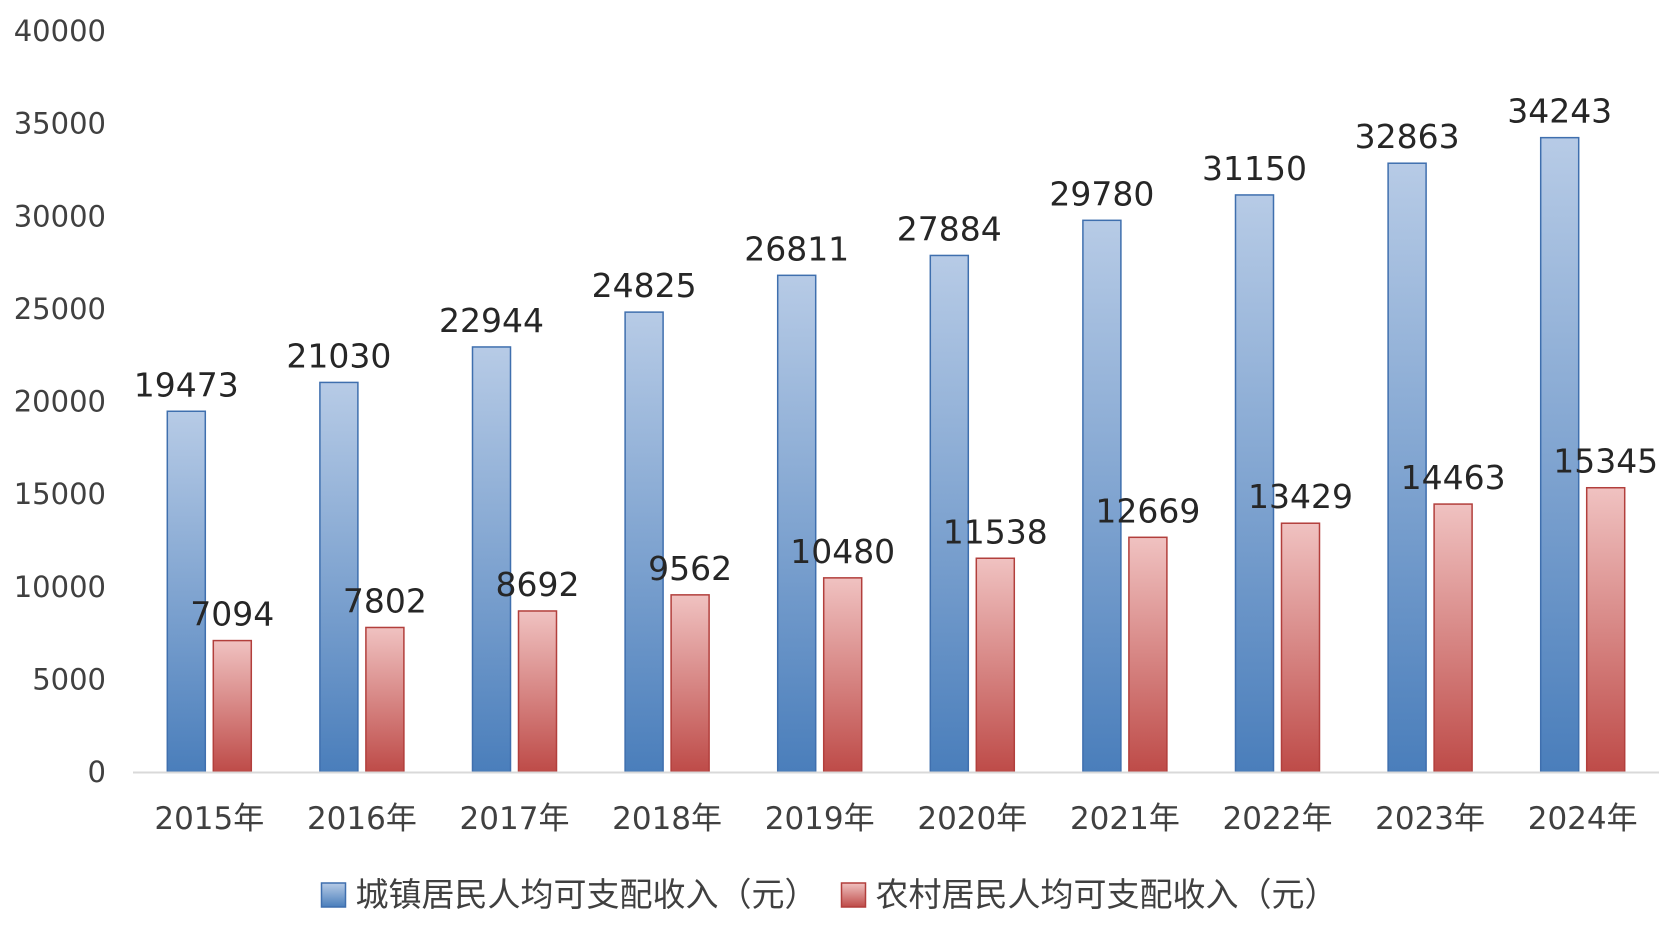 Image resolution: width=1659 pixels, height=931 pixels. What do you see at coordinates (60, 494) in the screenshot?
I see `y-tick-label: 15000` at bounding box center [60, 494].